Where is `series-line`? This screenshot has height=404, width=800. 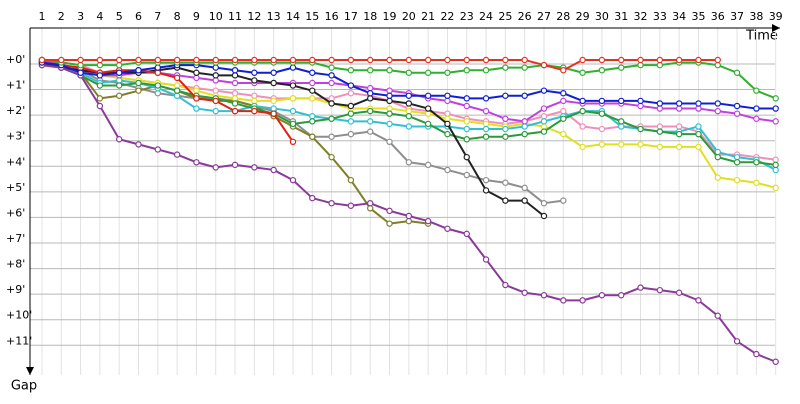
series-line is located at coordinates (167, 102).